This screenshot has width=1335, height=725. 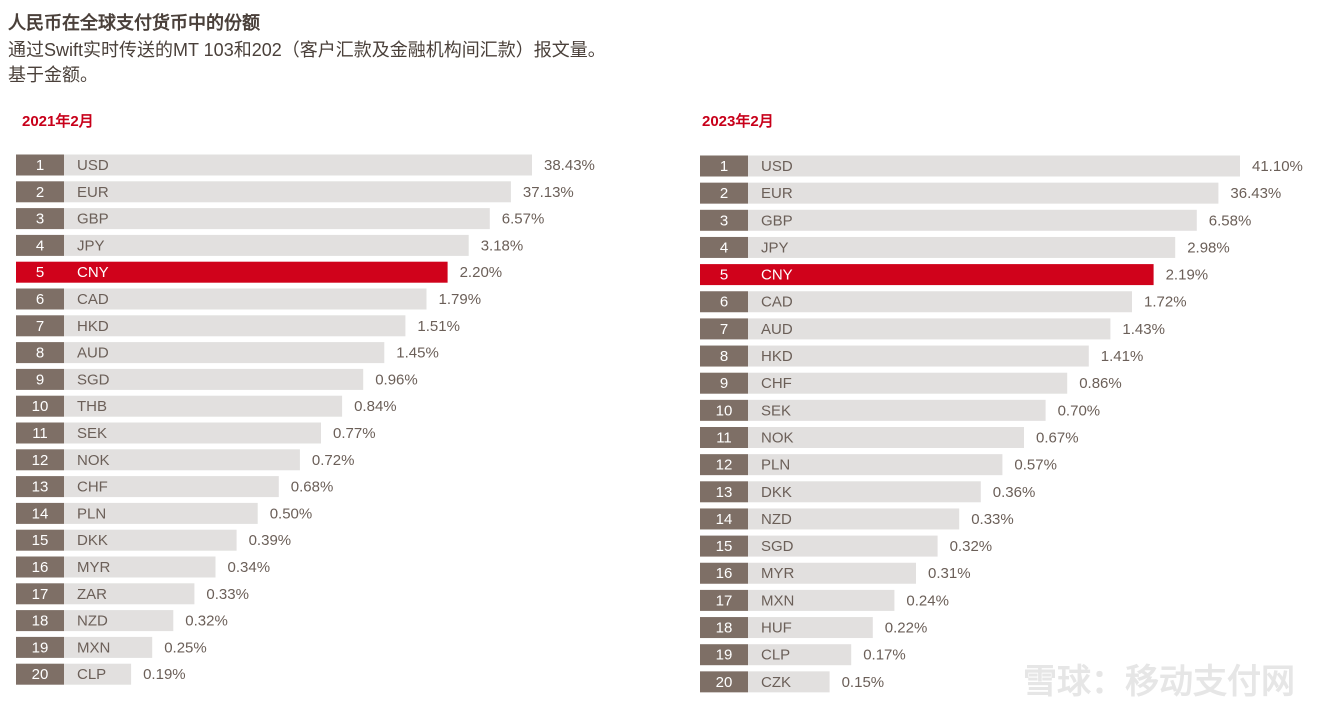 What do you see at coordinates (92, 433) in the screenshot?
I see `currency: SEK` at bounding box center [92, 433].